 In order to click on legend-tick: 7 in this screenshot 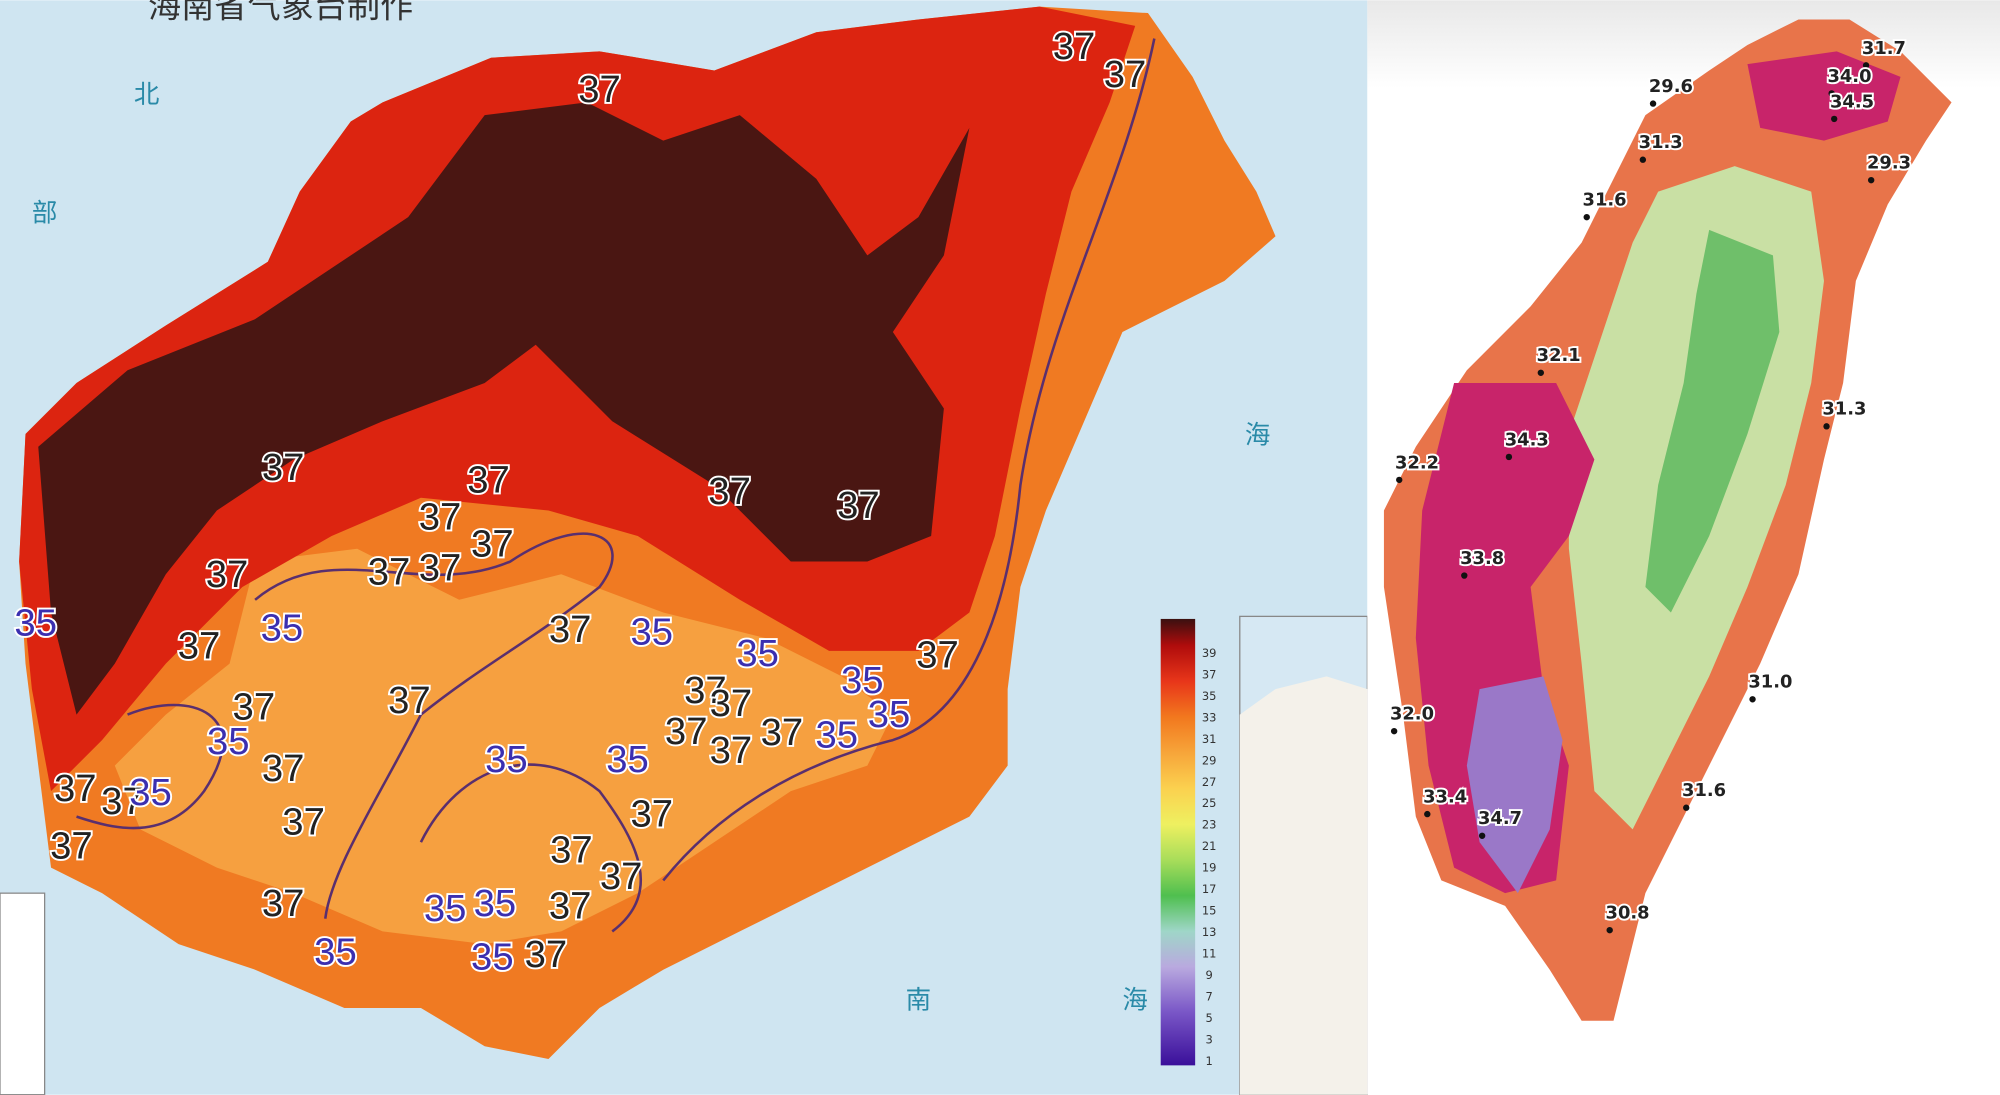, I will do `click(1209, 997)`.